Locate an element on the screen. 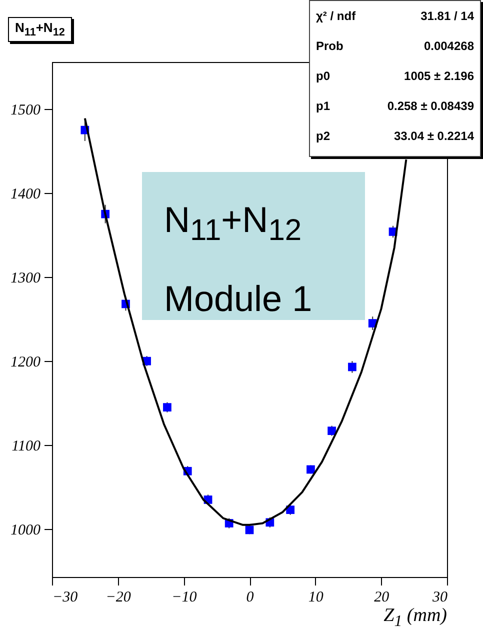 Image resolution: width=483 pixels, height=633 pixels. x-tick-label: −20 is located at coordinates (119, 598).